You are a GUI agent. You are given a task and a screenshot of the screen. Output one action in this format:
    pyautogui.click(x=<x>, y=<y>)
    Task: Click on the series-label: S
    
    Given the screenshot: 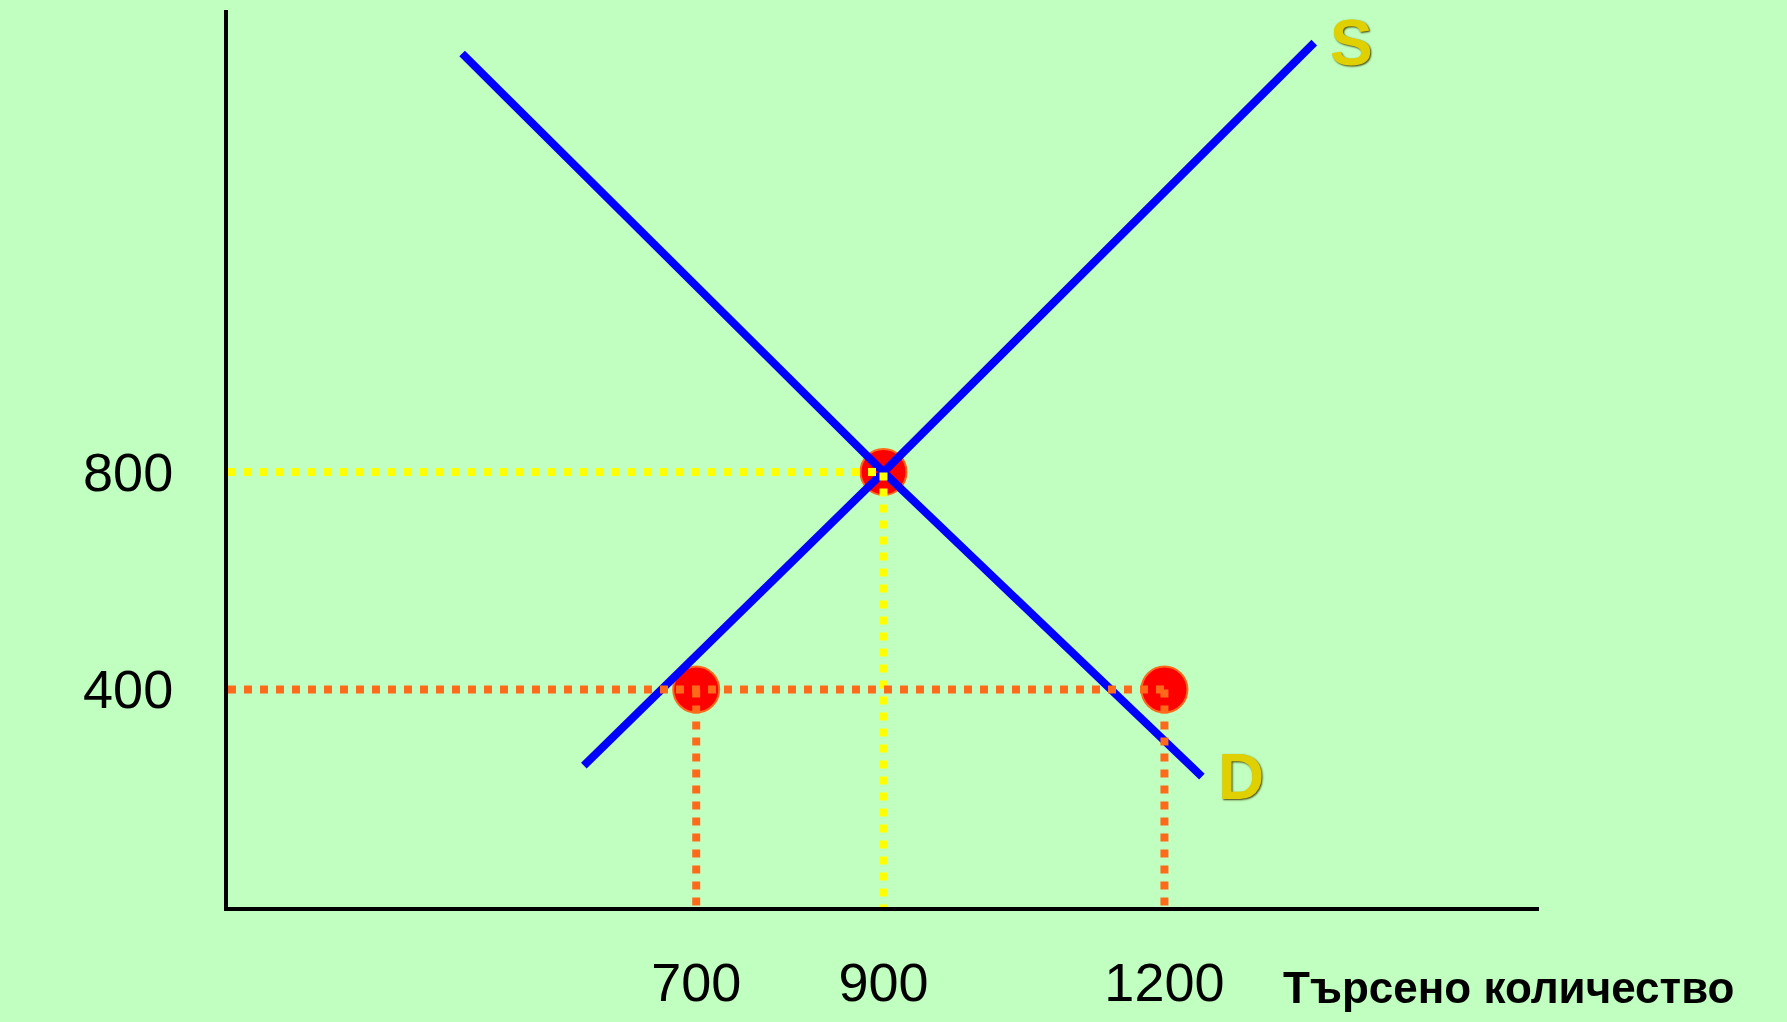 What is the action you would take?
    pyautogui.click(x=1351, y=43)
    